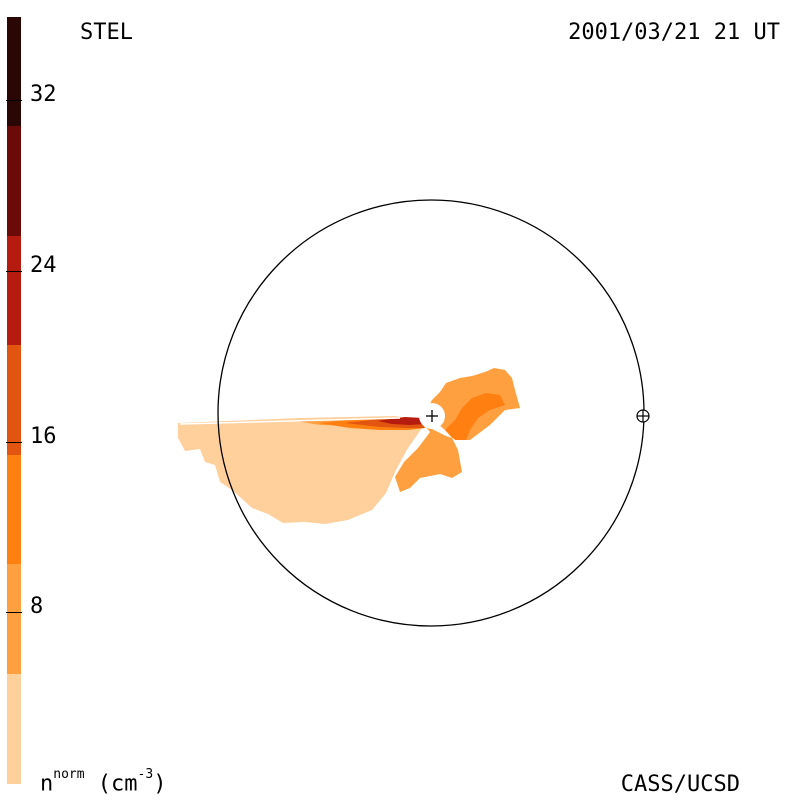 This screenshot has height=800, width=800. Describe the element at coordinates (160, 784) in the screenshot. I see `units-close: )` at that location.